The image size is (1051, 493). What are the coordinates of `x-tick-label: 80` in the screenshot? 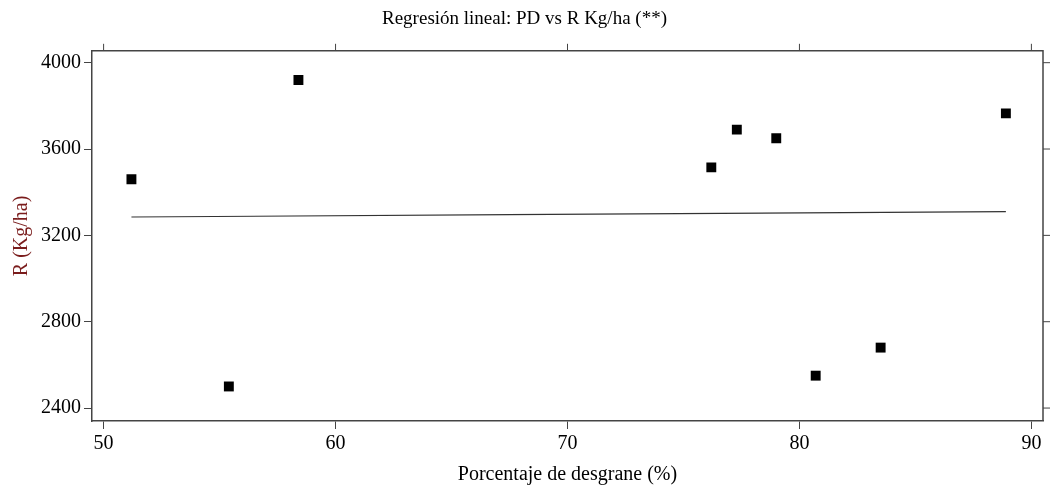 It's located at (799, 442).